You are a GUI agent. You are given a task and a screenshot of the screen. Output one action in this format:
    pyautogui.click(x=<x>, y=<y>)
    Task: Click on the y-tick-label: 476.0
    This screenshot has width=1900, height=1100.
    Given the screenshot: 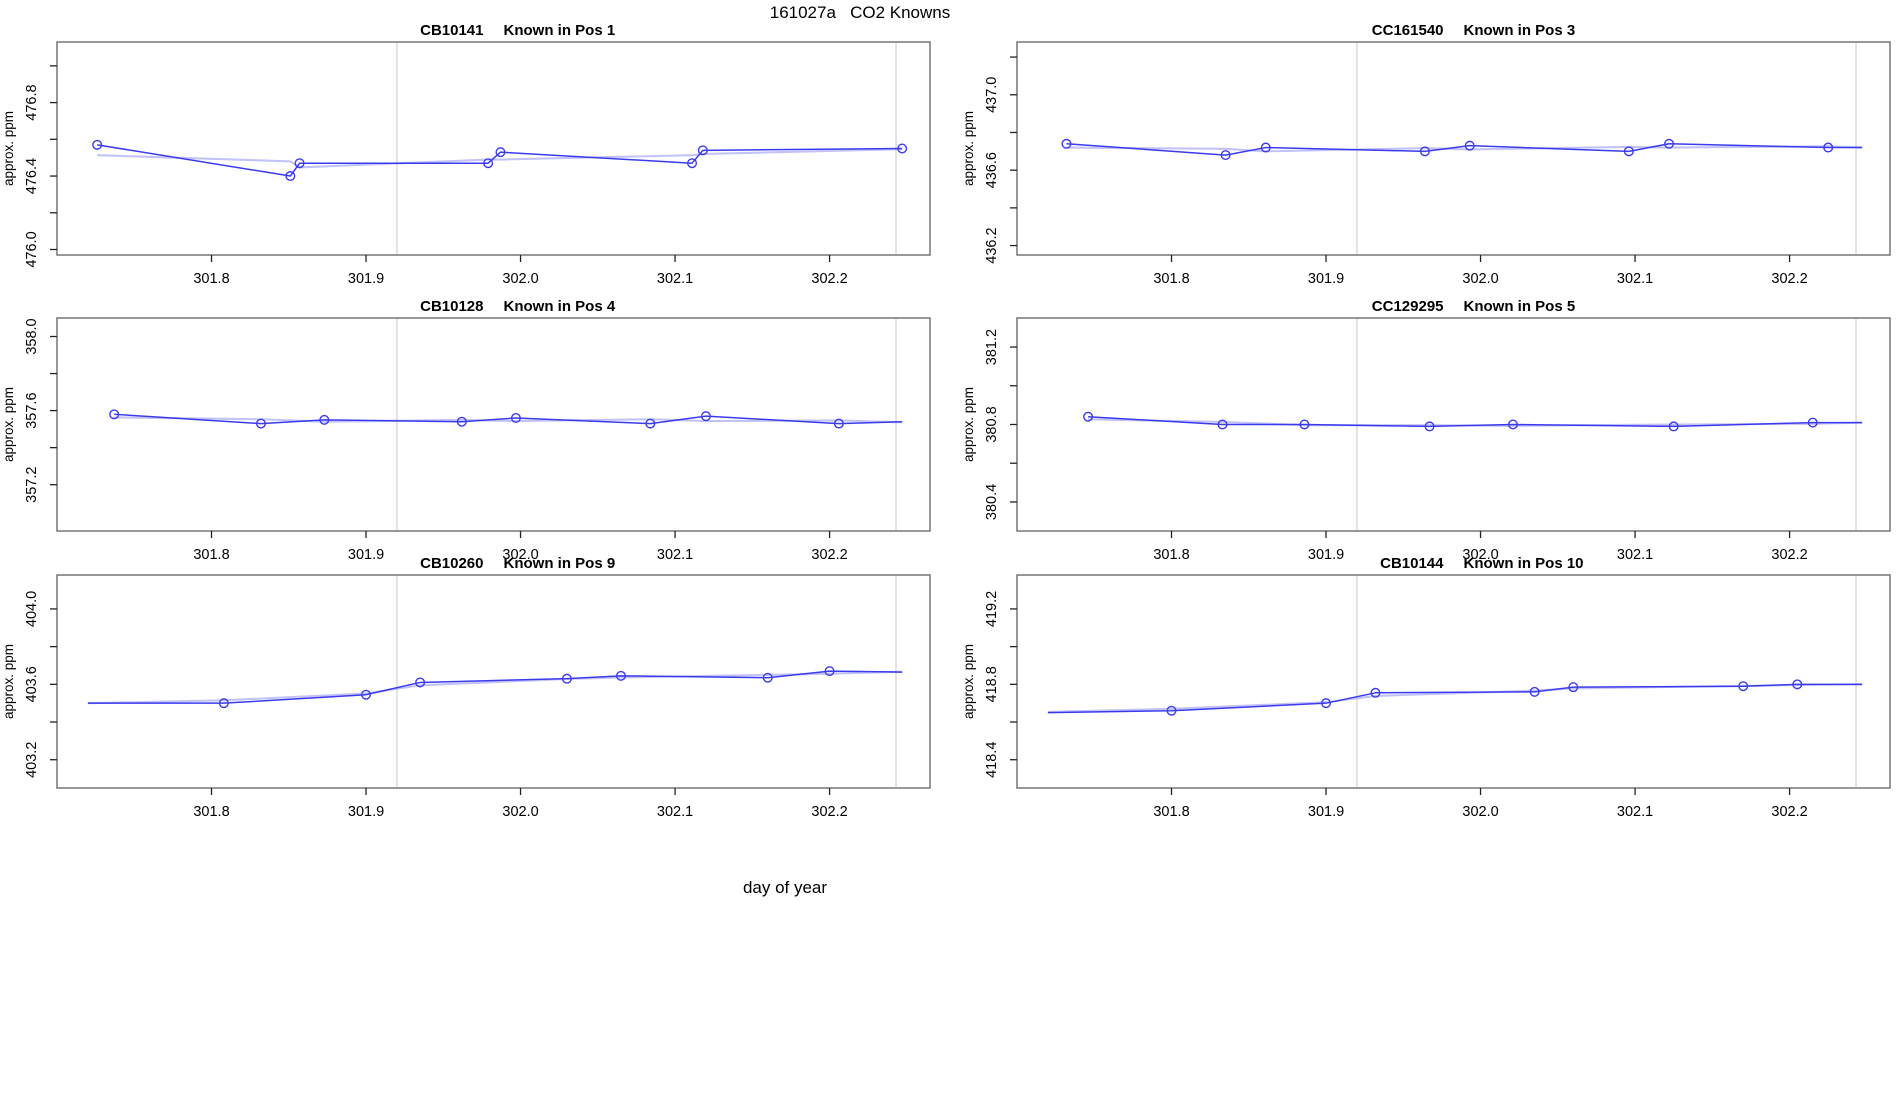 What is the action you would take?
    pyautogui.click(x=32, y=249)
    